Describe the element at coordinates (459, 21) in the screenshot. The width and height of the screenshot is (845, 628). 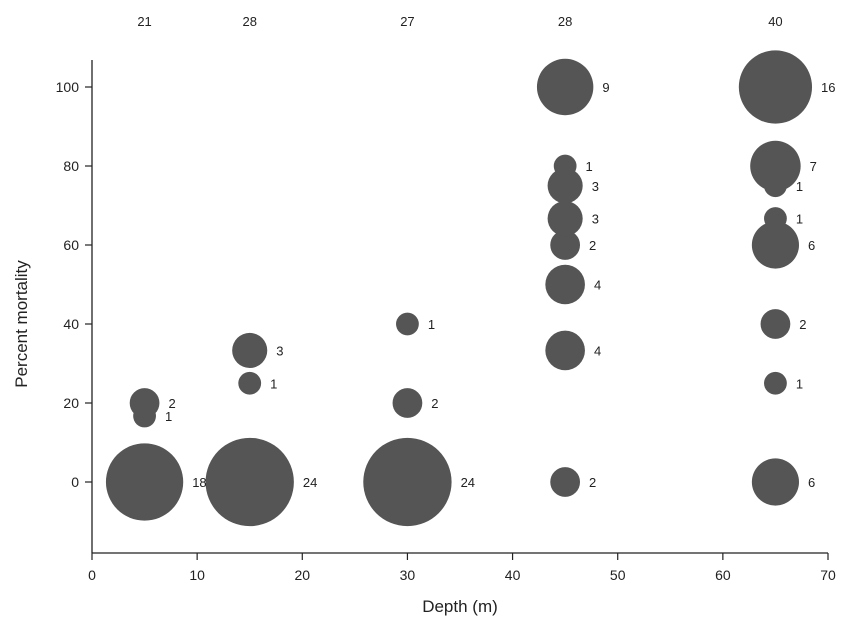
I see `group-totals: 21 28 27 28 40` at that location.